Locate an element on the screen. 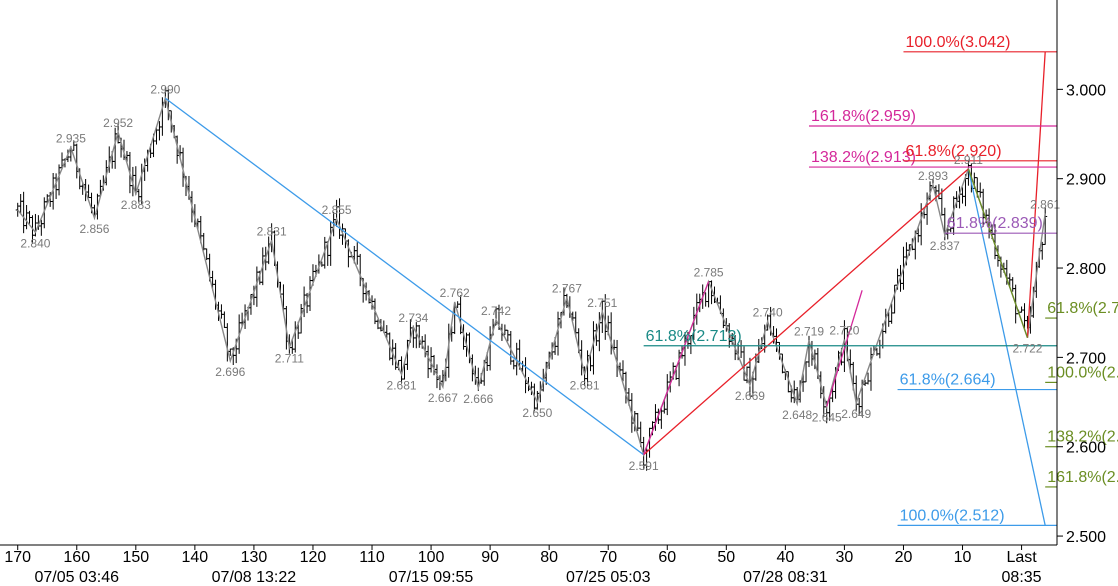 The image size is (1118, 586). fib-level-label: 138.2%(2.913) is located at coordinates (863, 157).